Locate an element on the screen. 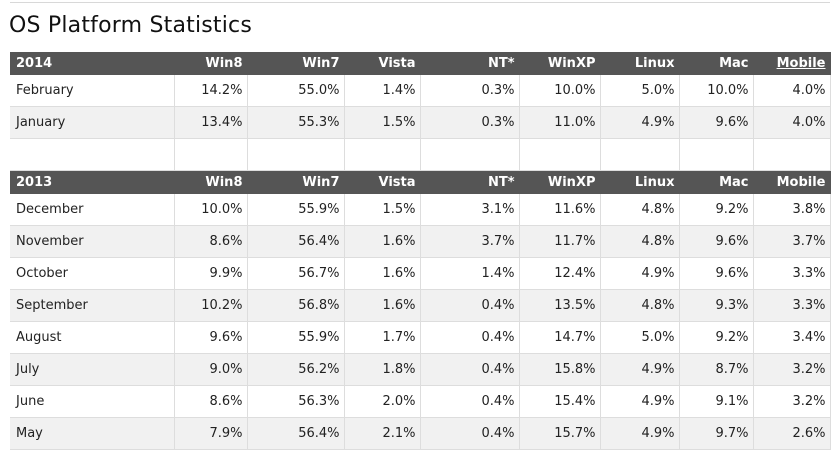  value-cell: 9.3% is located at coordinates (716, 305).